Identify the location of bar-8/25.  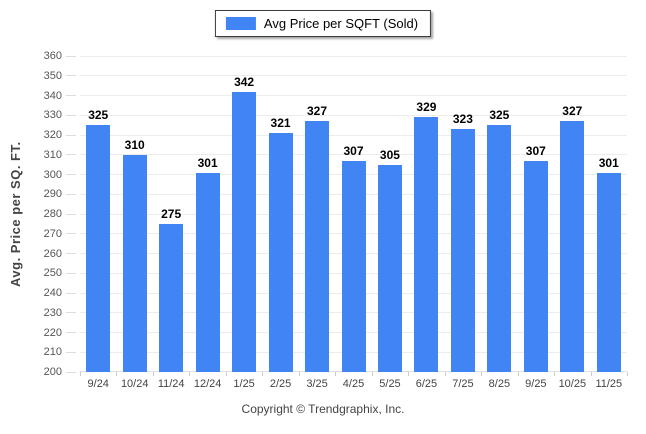
(499, 248).